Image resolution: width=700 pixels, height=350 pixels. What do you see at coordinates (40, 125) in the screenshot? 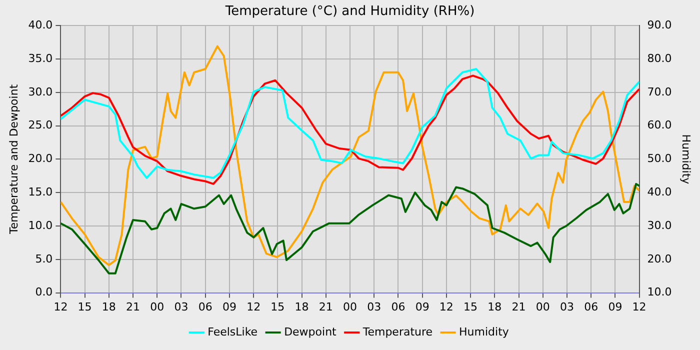
I see `y-tick-label: 25.0` at bounding box center [40, 125].